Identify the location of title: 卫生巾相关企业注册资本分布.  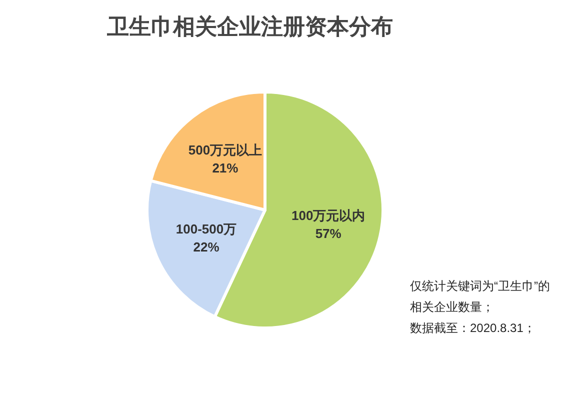
(250, 26).